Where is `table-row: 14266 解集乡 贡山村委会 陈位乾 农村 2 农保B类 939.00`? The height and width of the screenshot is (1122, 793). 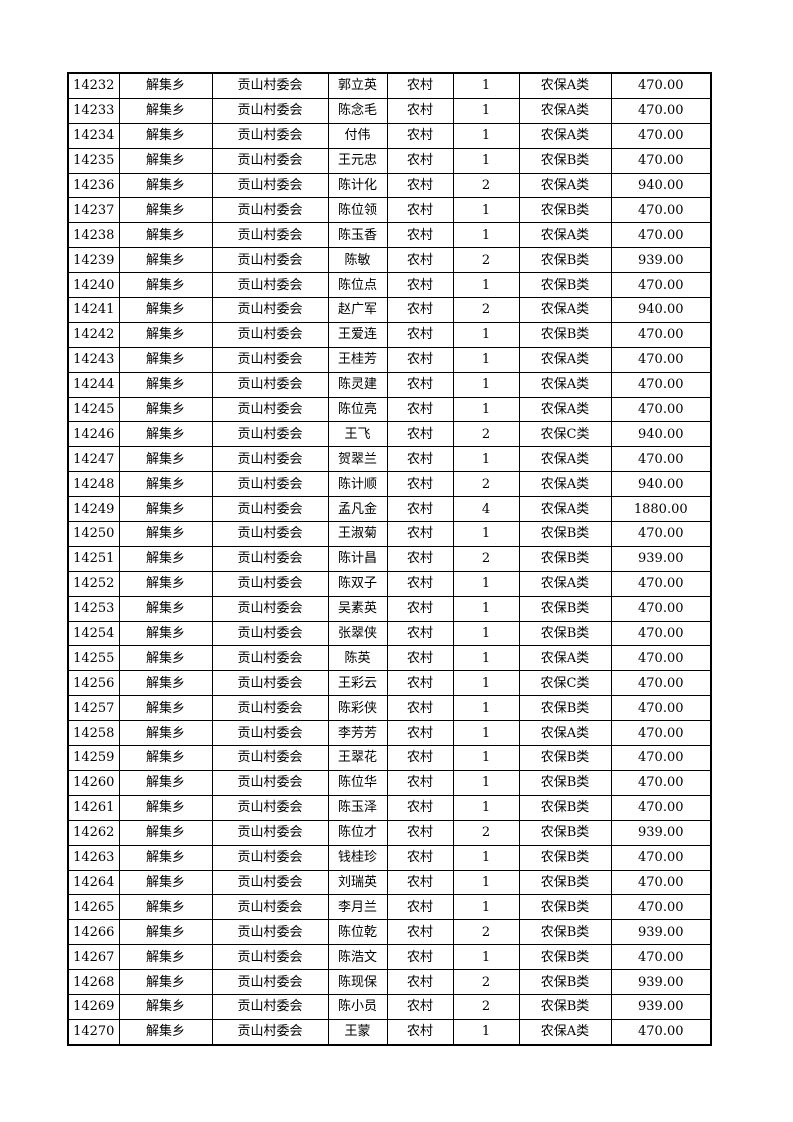 table-row: 14266 解集乡 贡山村委会 陈位乾 农村 2 农保B类 939.00 is located at coordinates (389, 932).